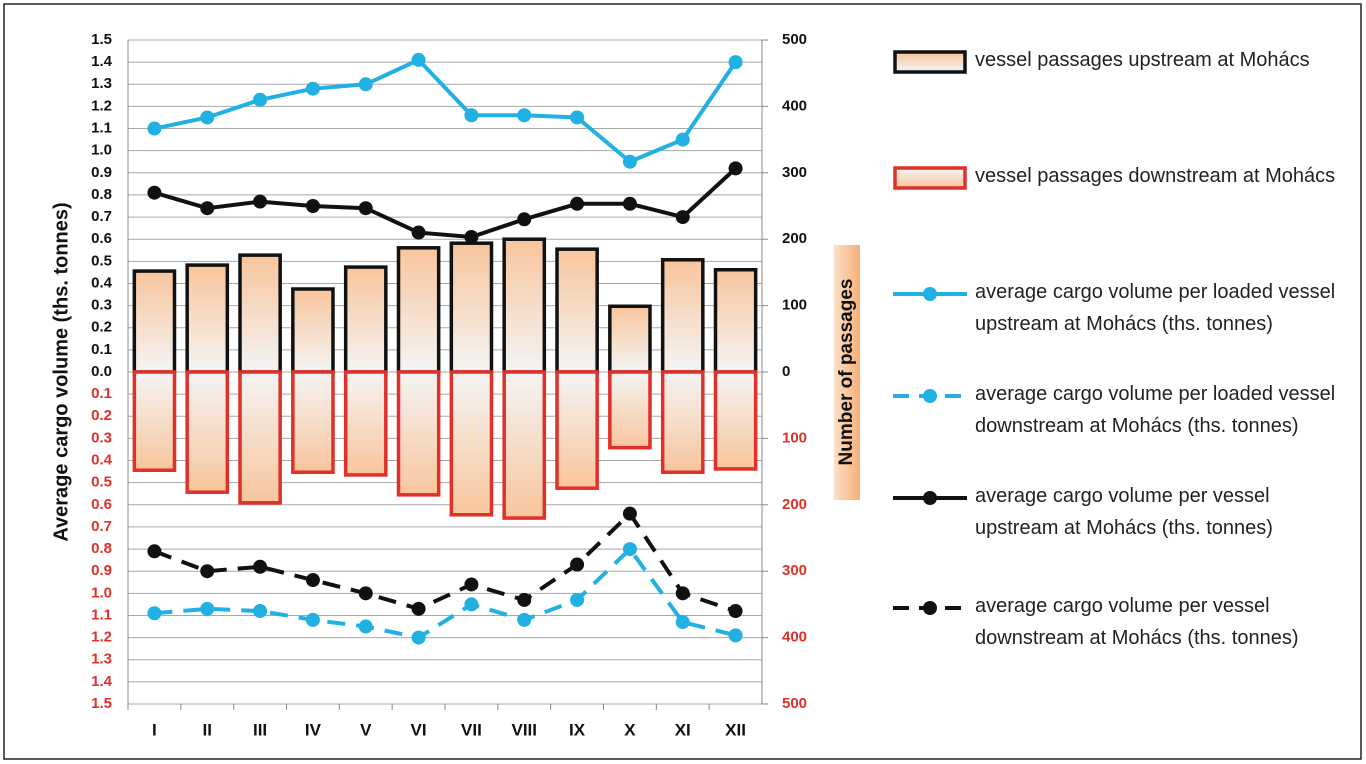 The image size is (1366, 764). Describe the element at coordinates (101, 415) in the screenshot. I see `tick-label: 0.2` at that location.